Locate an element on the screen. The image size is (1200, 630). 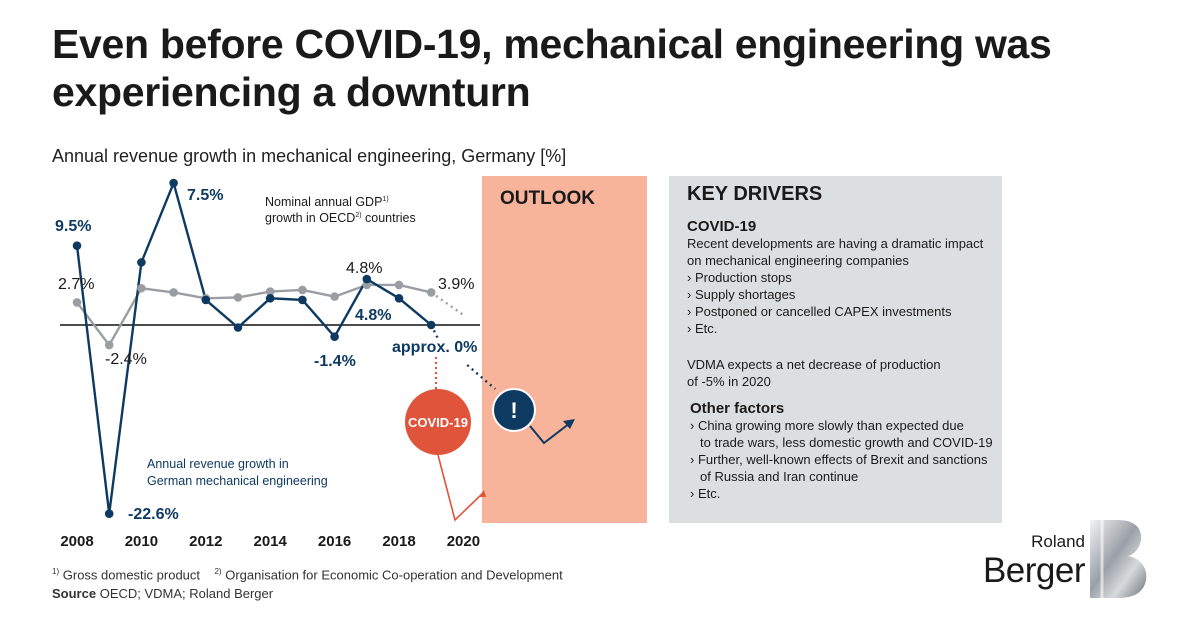
footnote-mark-2: 2) is located at coordinates (218, 571).